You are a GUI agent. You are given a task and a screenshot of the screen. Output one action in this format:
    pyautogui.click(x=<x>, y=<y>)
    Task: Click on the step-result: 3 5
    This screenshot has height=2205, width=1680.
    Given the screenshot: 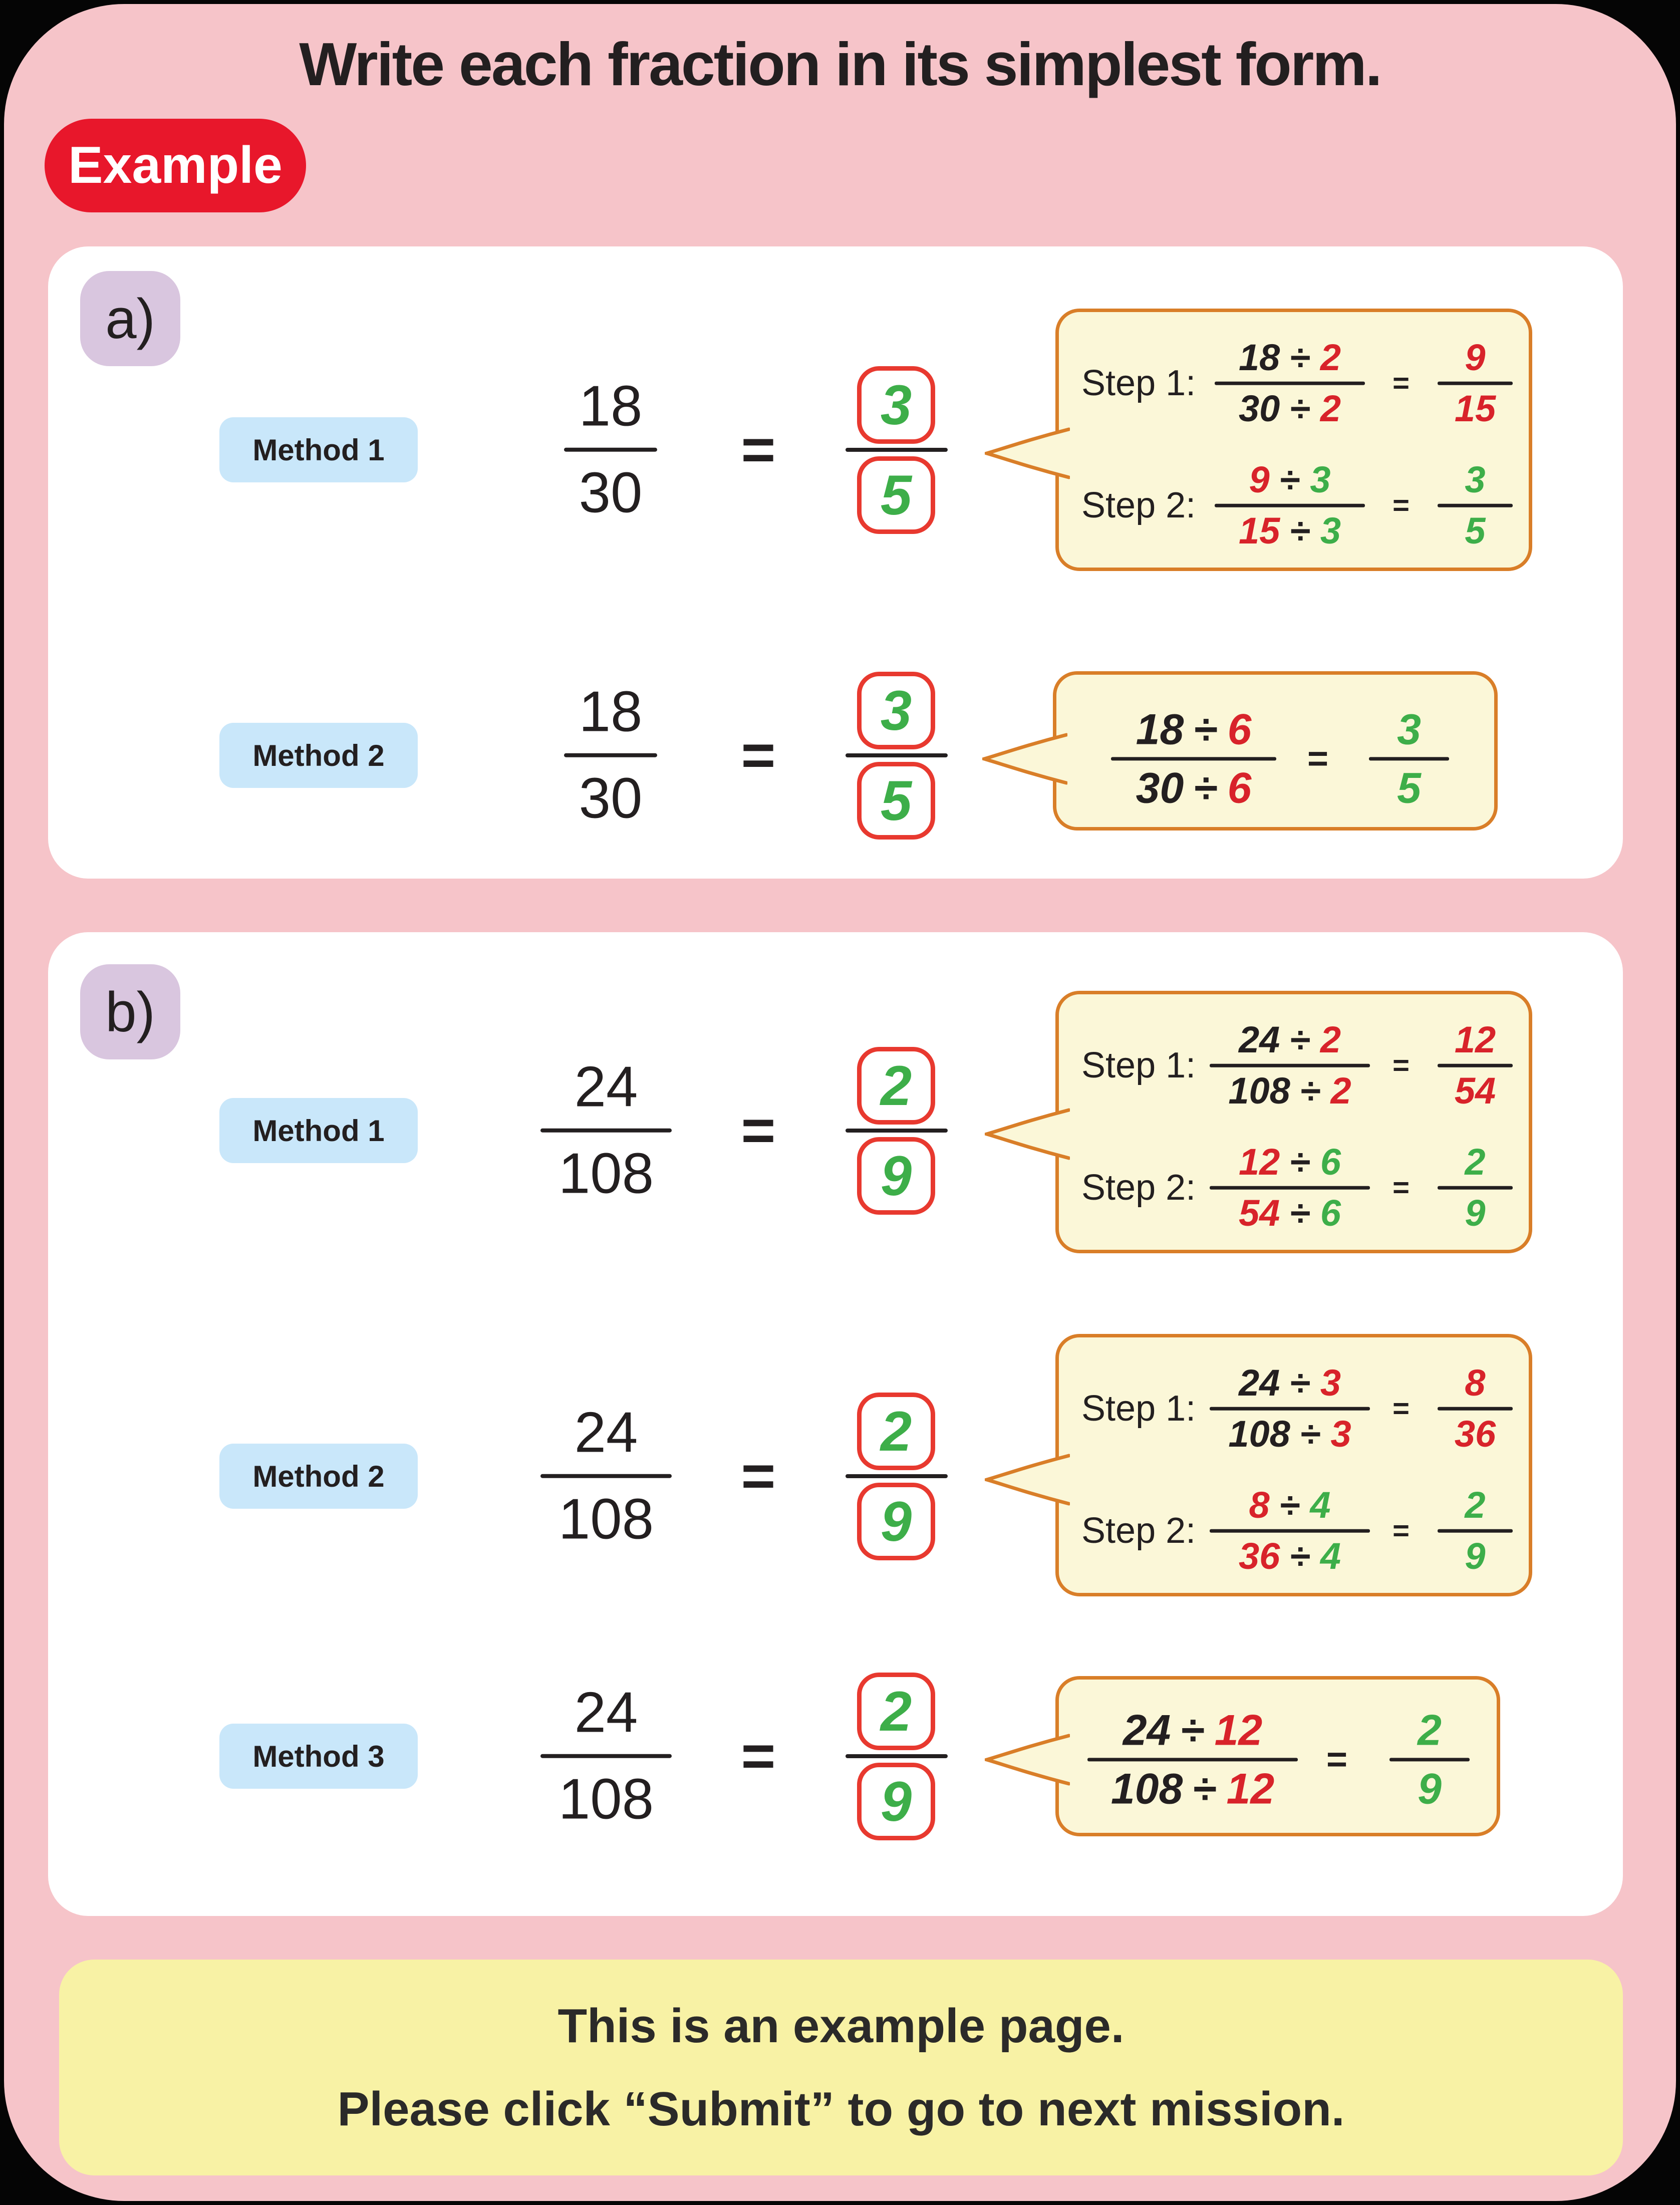 What is the action you would take?
    pyautogui.click(x=1409, y=758)
    